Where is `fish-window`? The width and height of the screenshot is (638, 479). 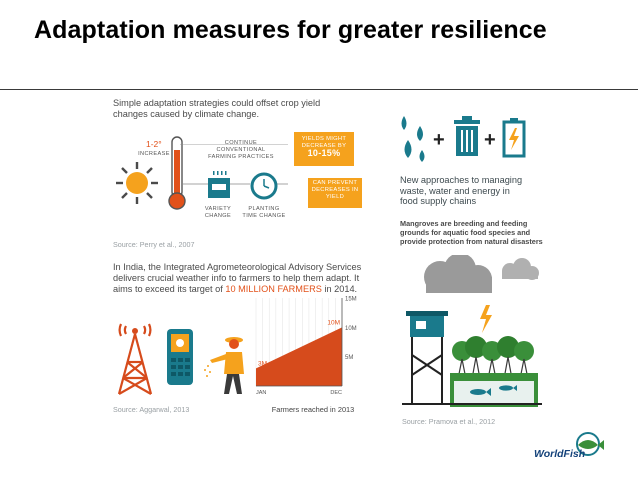 fish-window is located at coordinates (494, 392).